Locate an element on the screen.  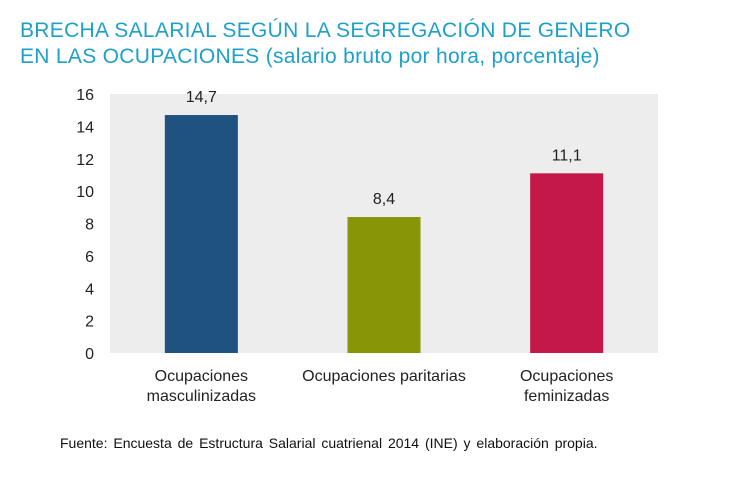
y-tick-label: 6 is located at coordinates (89, 257).